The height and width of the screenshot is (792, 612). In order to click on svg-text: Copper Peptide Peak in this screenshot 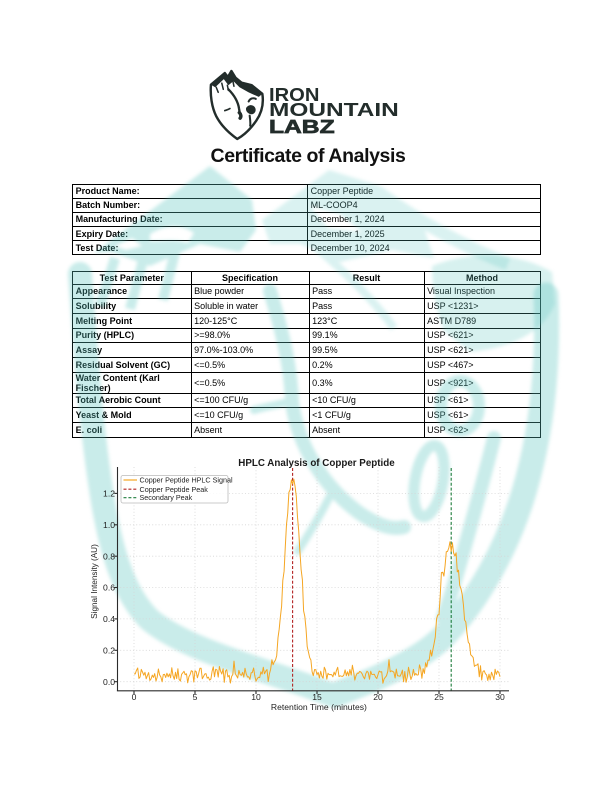, I will do `click(174, 489)`.